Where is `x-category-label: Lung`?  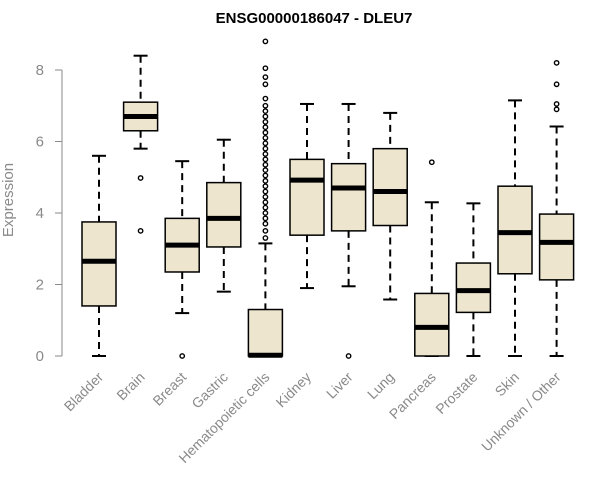
x-category-label: Lung is located at coordinates (380, 385).